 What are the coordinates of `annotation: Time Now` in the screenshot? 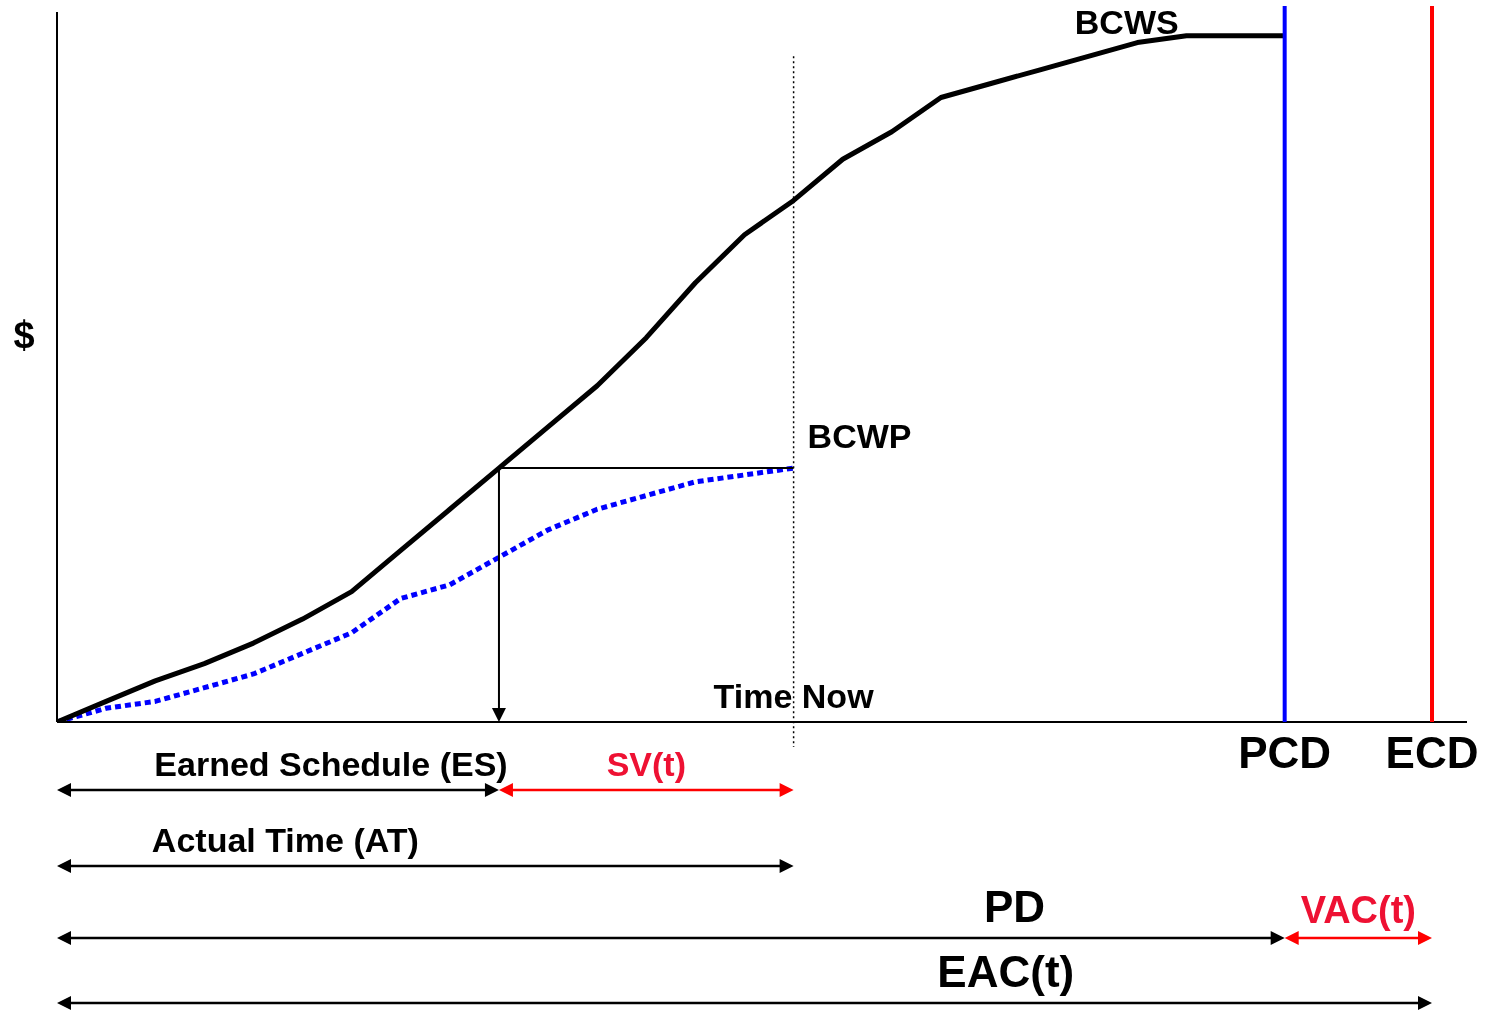 It's located at (794, 696).